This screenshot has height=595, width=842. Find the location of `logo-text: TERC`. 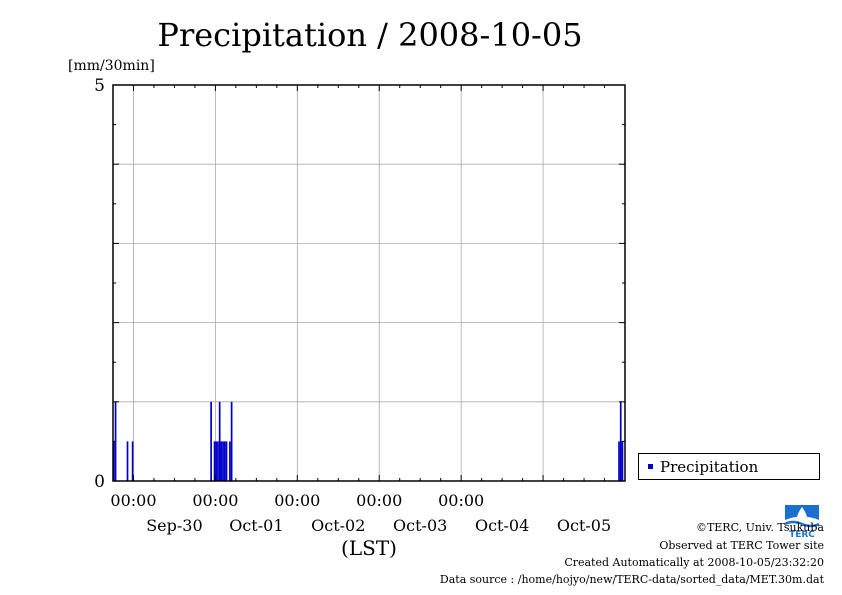

logo-text: TERC is located at coordinates (802, 534).